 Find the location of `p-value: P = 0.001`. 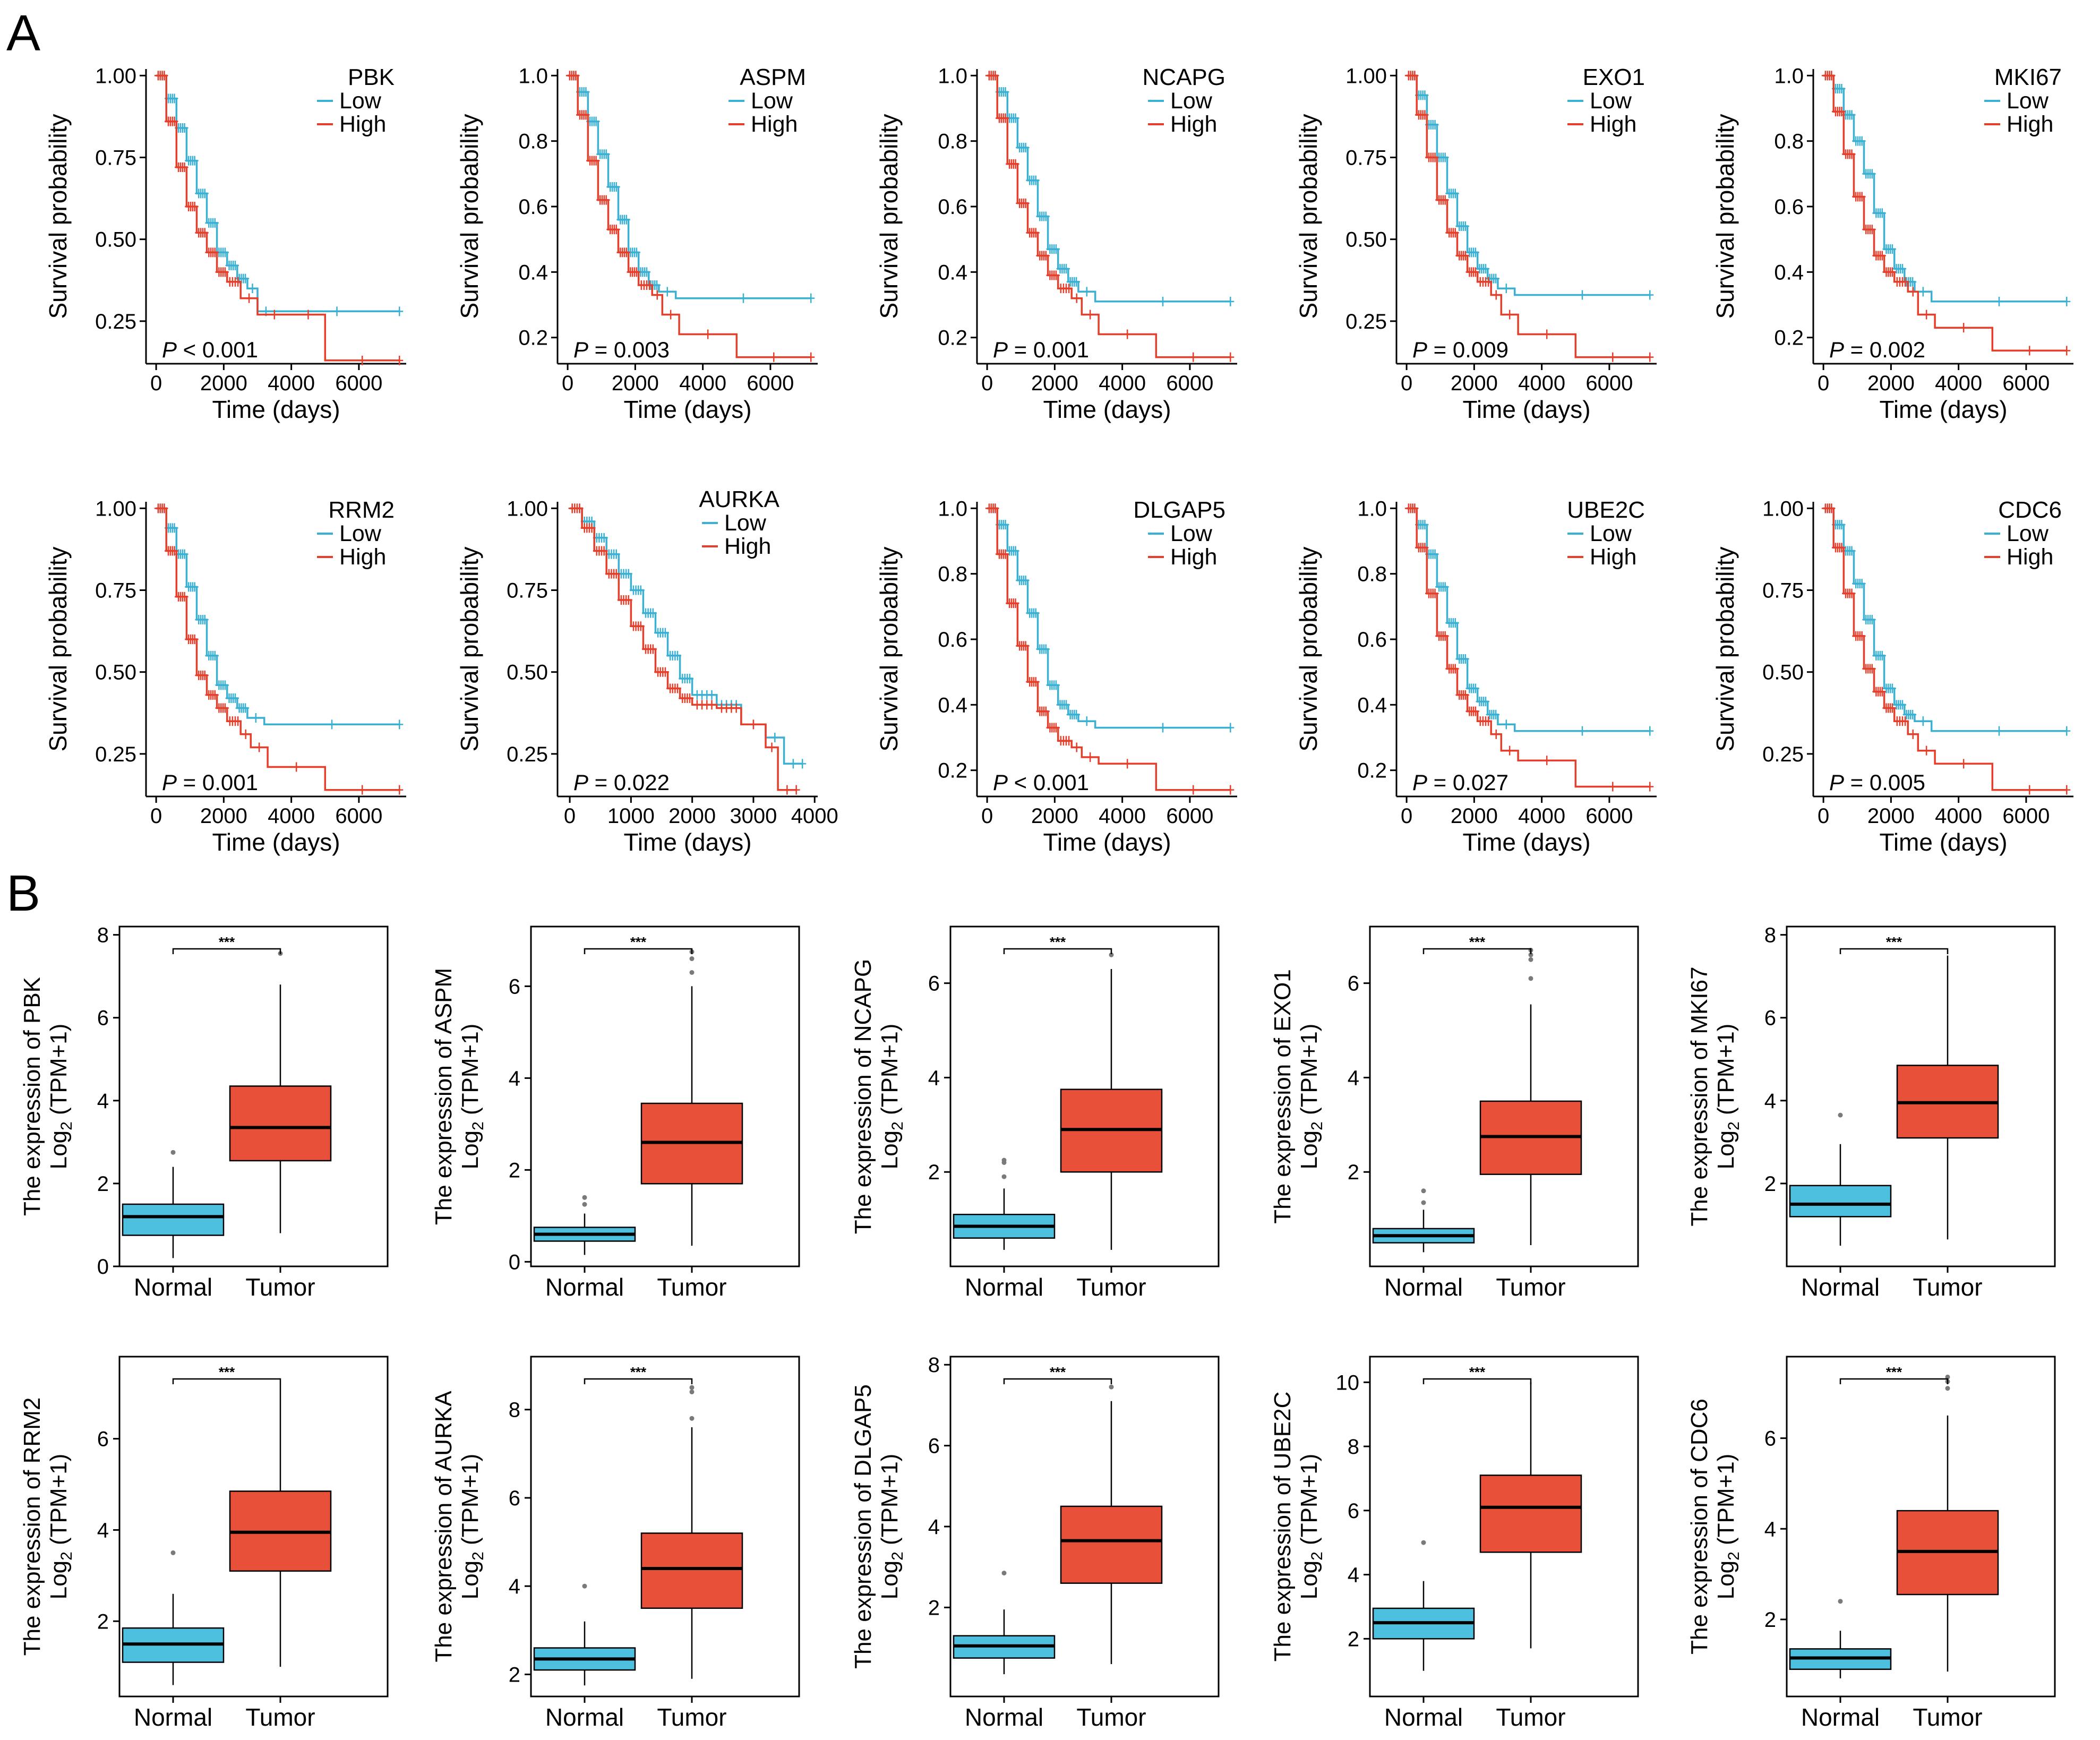

p-value: P = 0.001 is located at coordinates (210, 782).